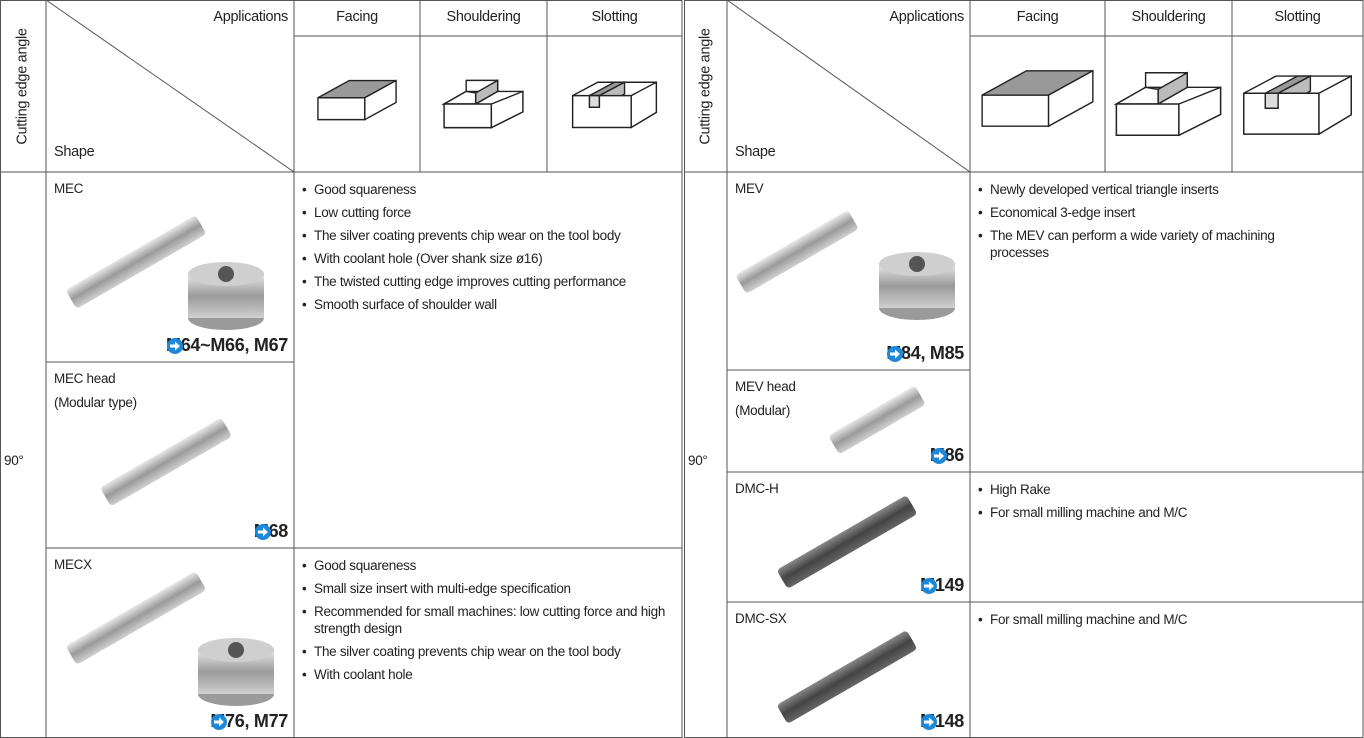 This screenshot has width=1364, height=738. Describe the element at coordinates (763, 410) in the screenshot. I see `tool-subname: (Modular)` at that location.